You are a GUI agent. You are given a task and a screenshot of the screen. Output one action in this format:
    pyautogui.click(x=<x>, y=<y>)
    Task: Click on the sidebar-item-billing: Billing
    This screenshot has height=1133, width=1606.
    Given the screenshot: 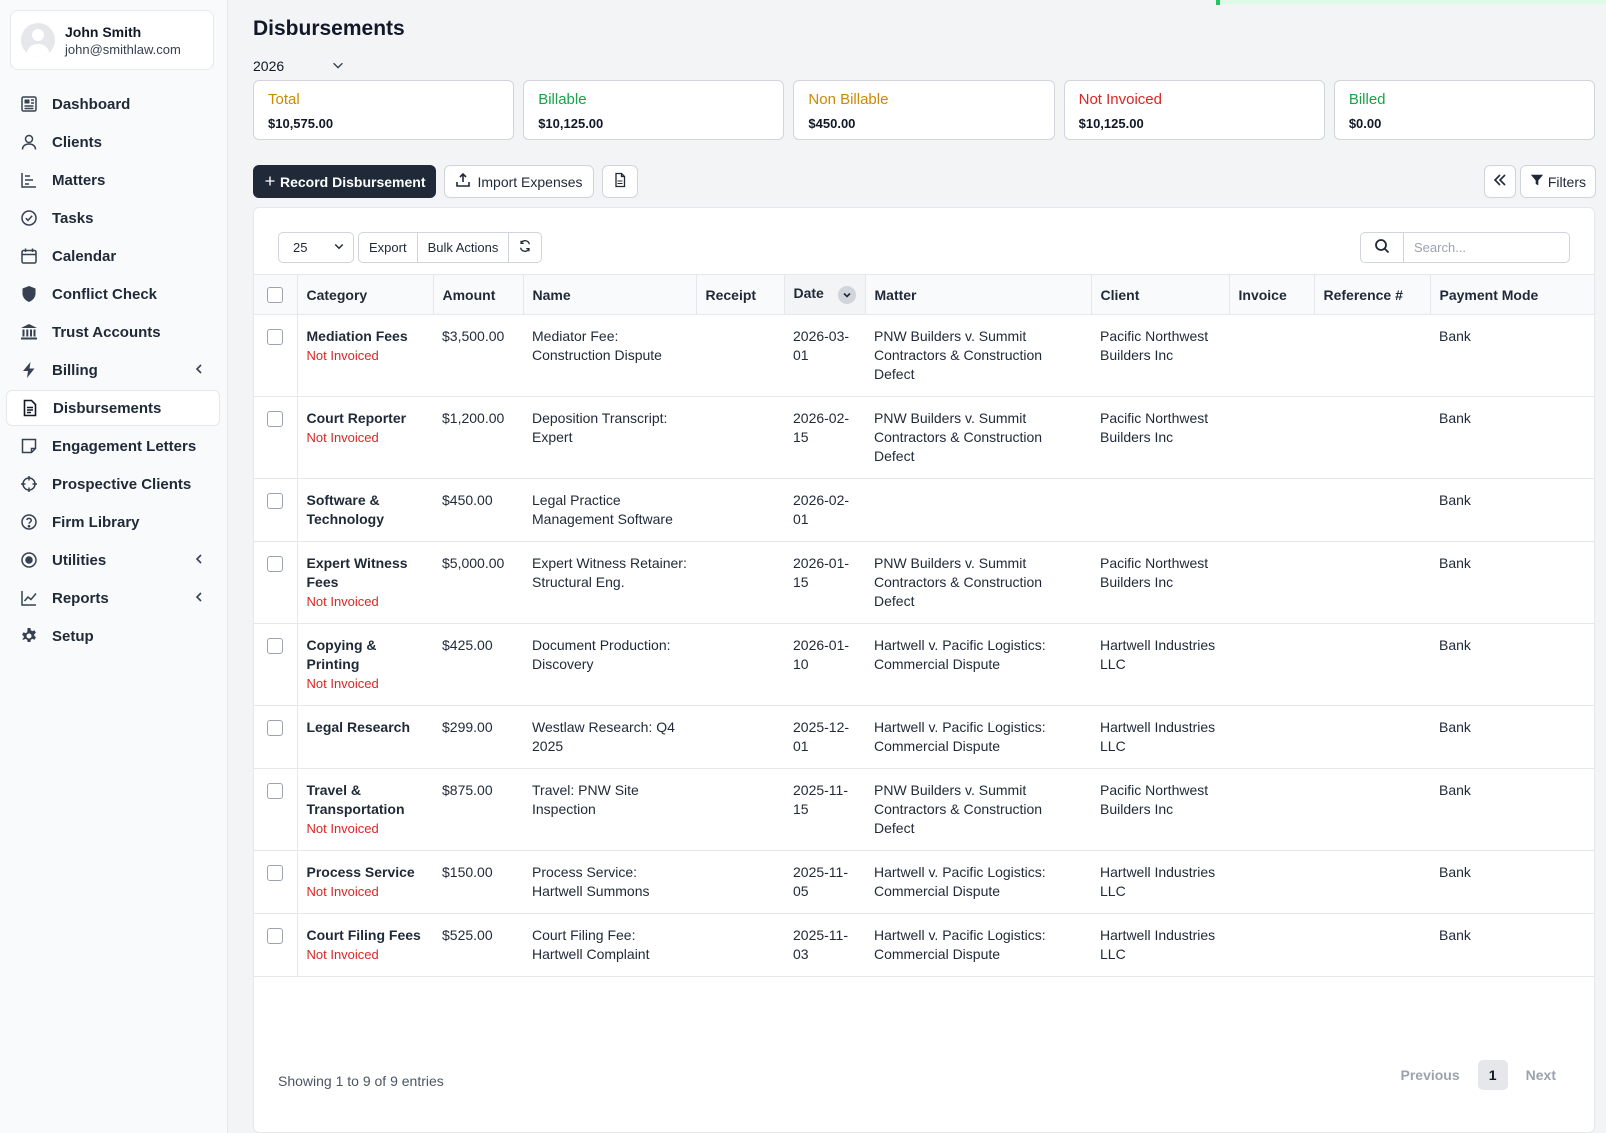 What is the action you would take?
    pyautogui.click(x=113, y=370)
    